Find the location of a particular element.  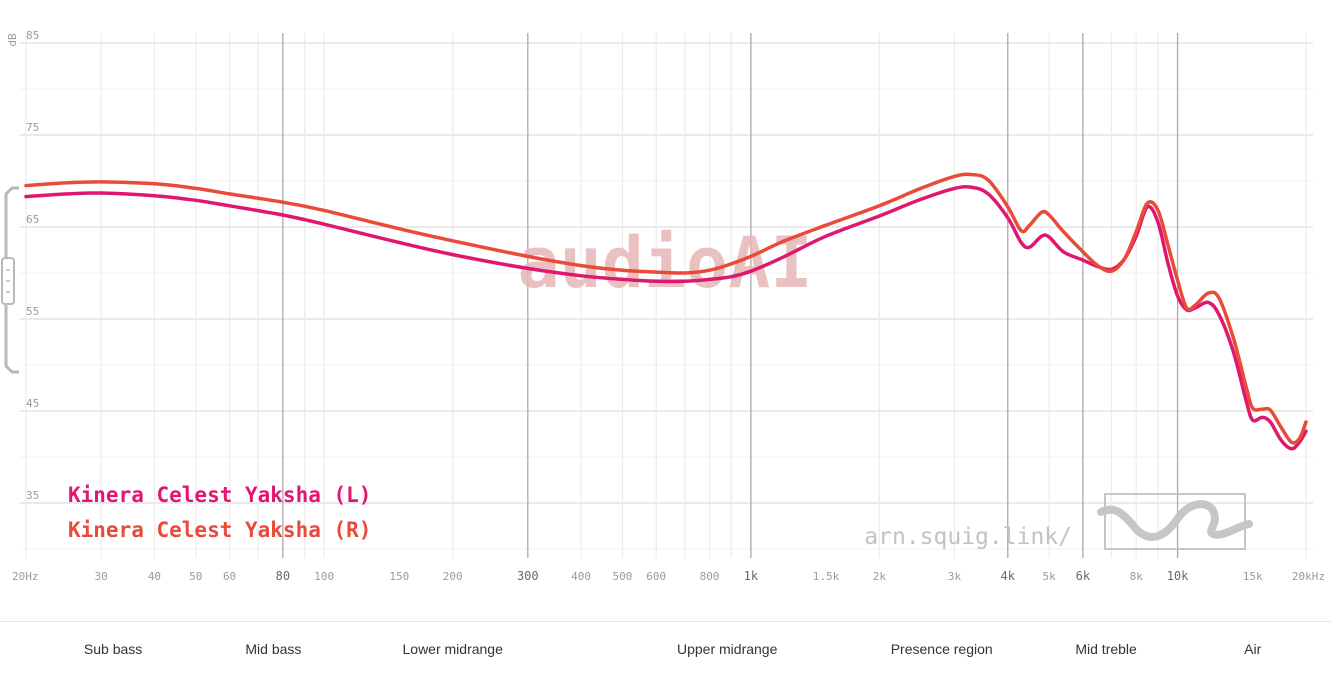

x-tick-label: 600 is located at coordinates (656, 576).